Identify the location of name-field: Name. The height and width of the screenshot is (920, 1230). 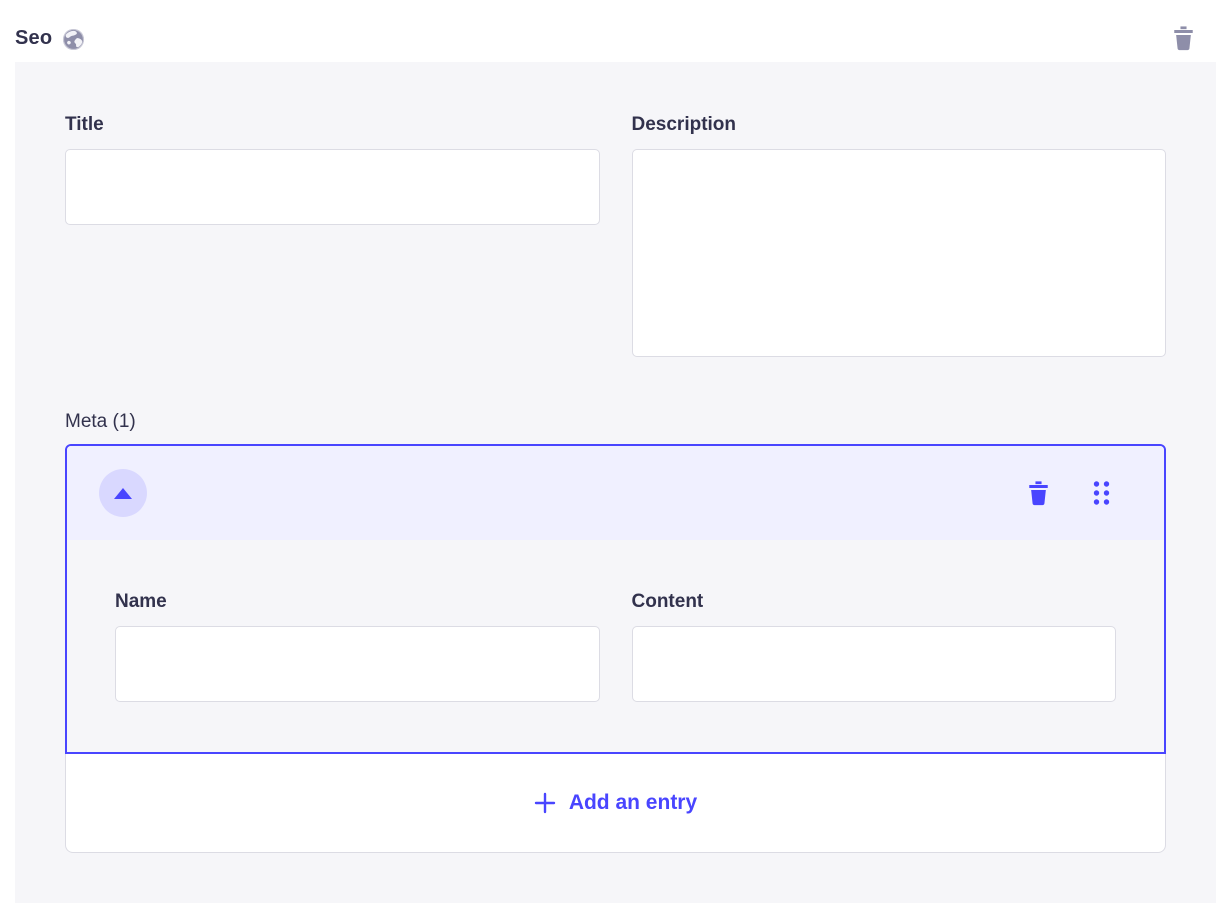
(357, 646).